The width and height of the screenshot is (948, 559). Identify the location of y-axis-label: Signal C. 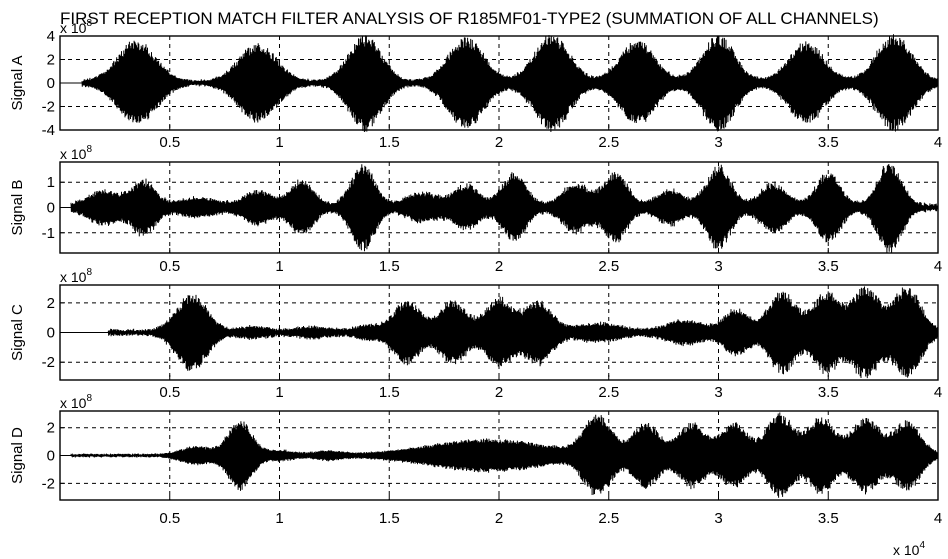
(17, 332).